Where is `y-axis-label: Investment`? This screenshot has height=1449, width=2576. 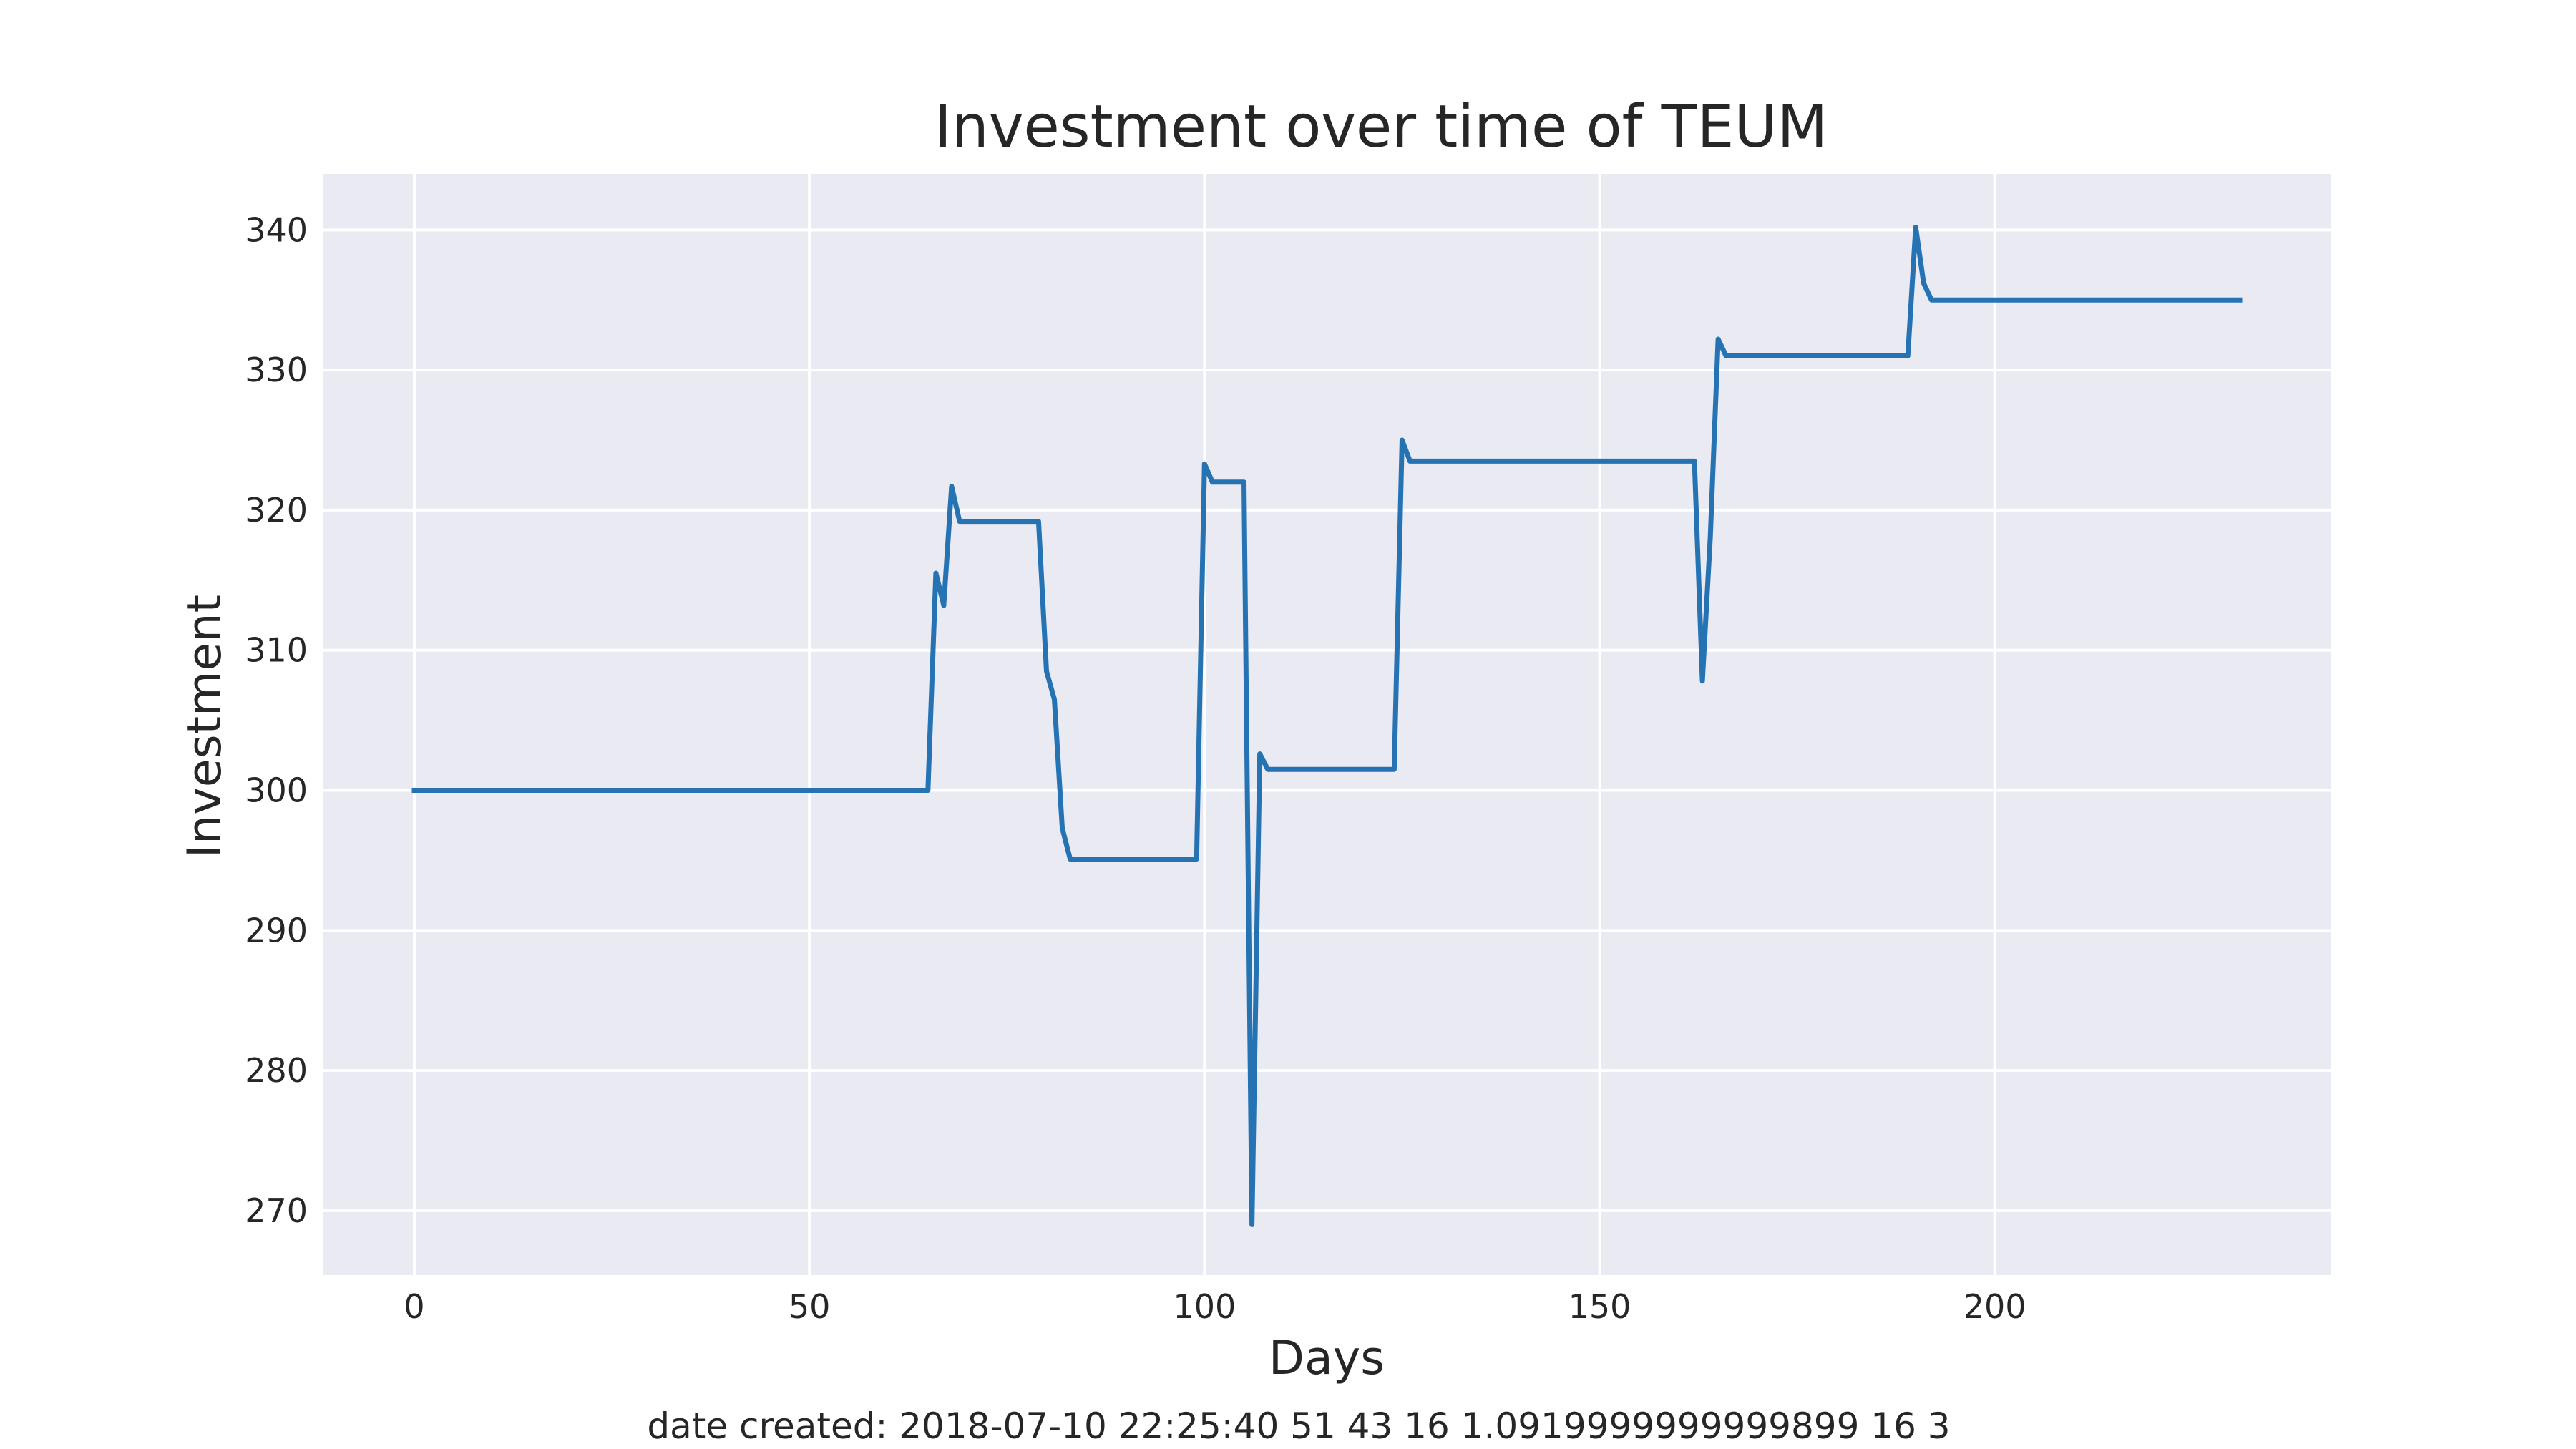
y-axis-label: Investment is located at coordinates (205, 726).